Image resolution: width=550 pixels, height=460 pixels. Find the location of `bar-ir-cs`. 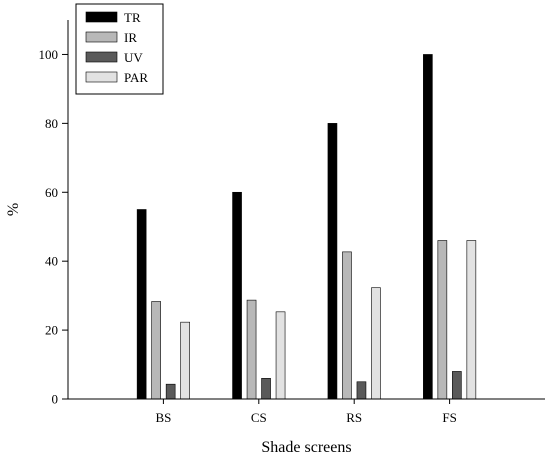

bar-ir-cs is located at coordinates (251, 349).